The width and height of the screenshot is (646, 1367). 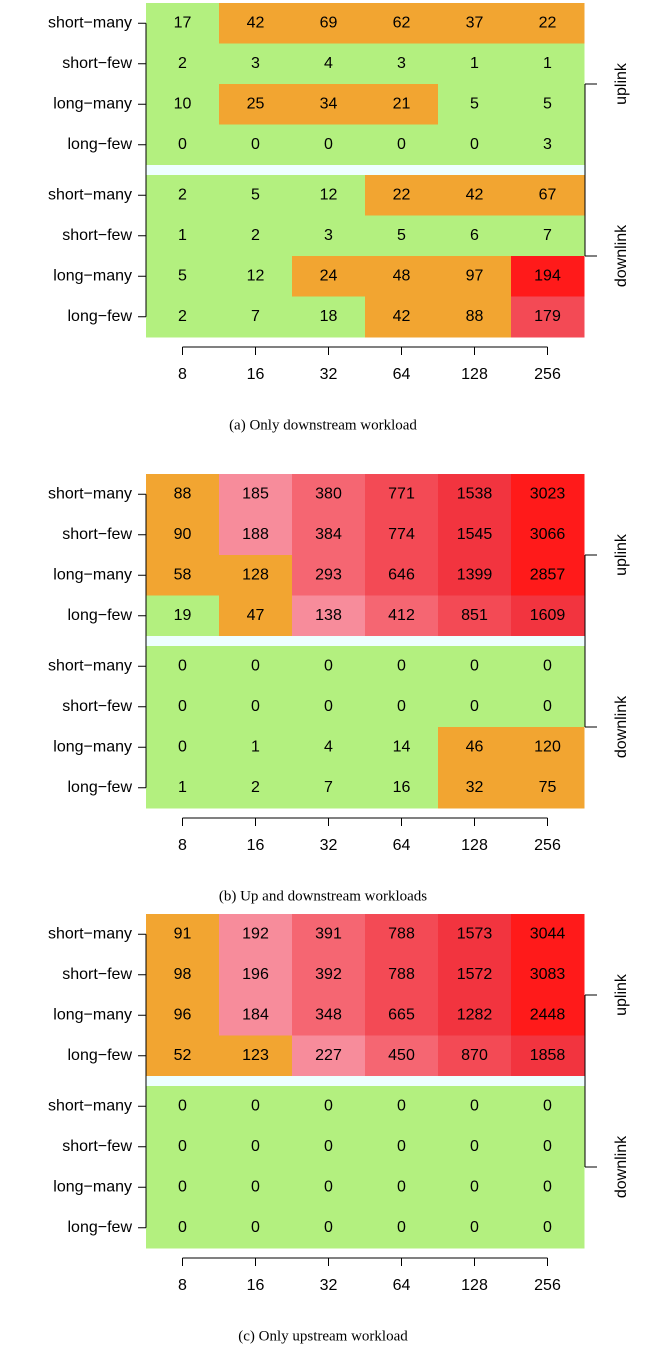 What do you see at coordinates (329, 316) in the screenshot?
I see `cell-value: 18` at bounding box center [329, 316].